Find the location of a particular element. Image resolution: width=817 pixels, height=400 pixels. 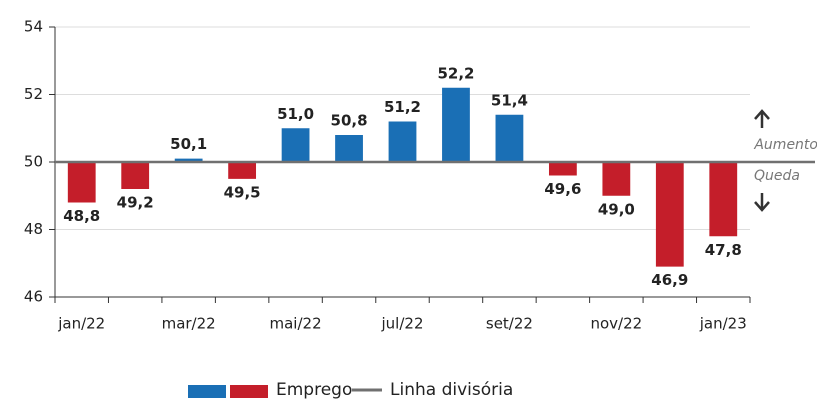

y-tick-label: 48 is located at coordinates (33, 229).